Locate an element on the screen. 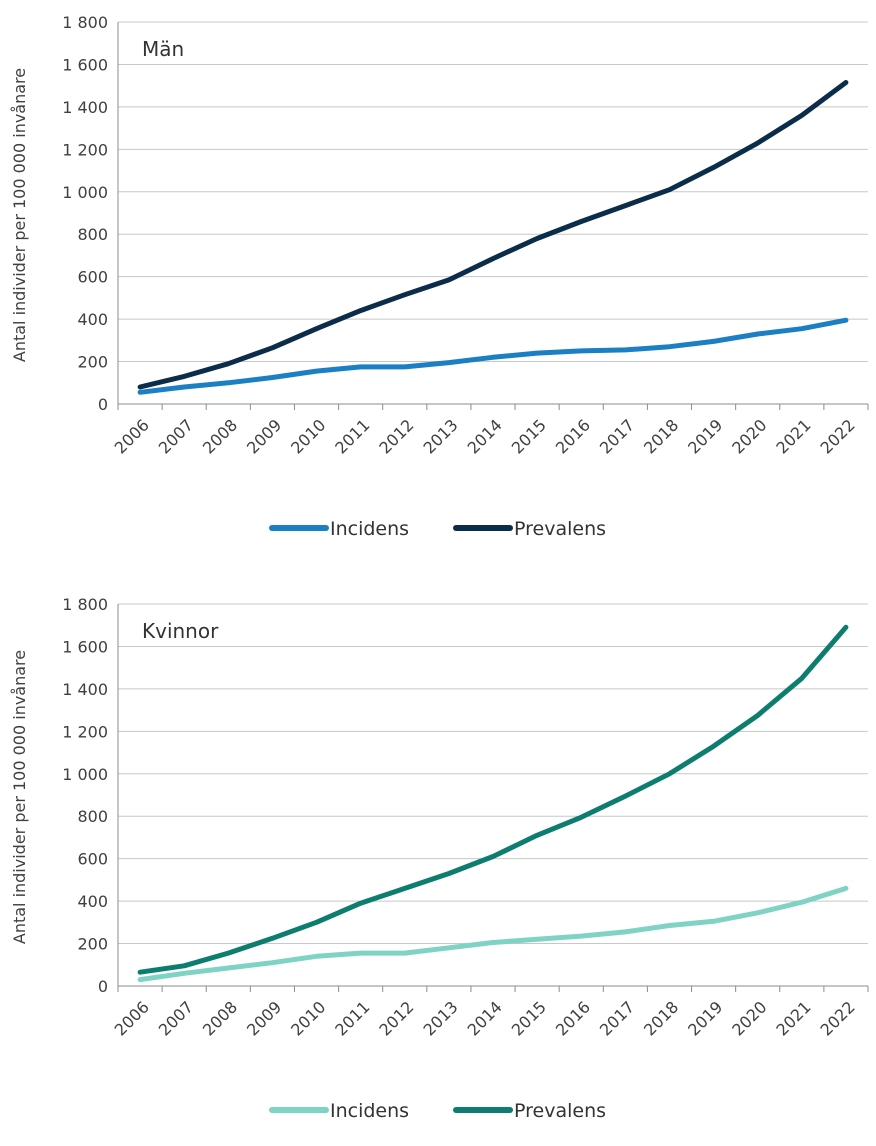  panel-title: Män is located at coordinates (163, 49).